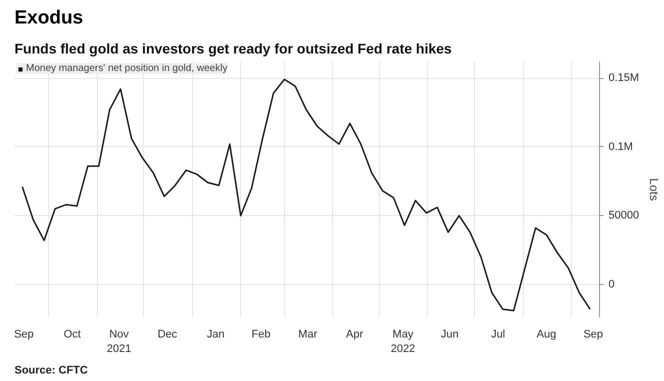 This screenshot has height=381, width=664. Describe the element at coordinates (261, 334) in the screenshot. I see `x-tick-label: Feb` at that location.